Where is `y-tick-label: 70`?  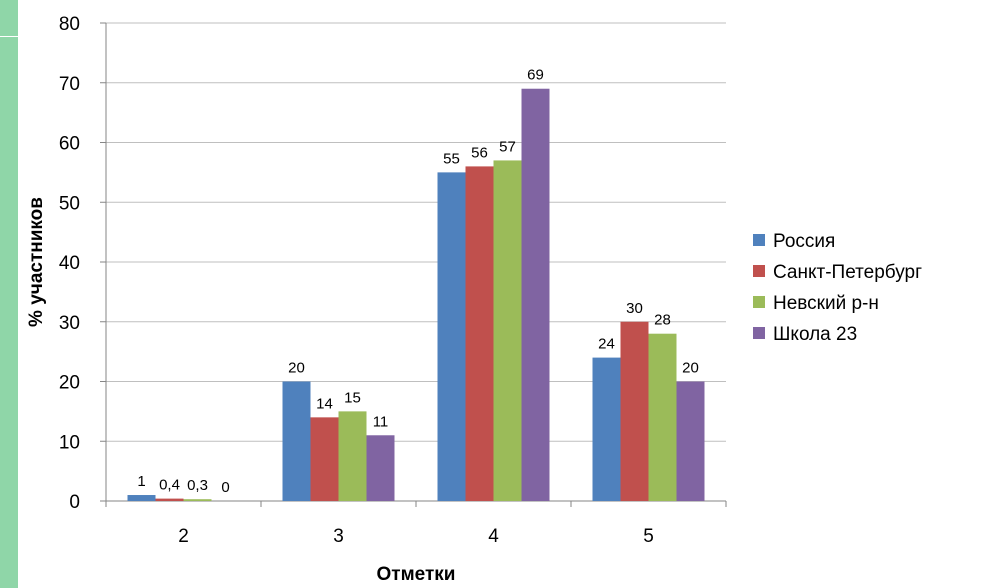
y-tick-label: 70 is located at coordinates (69, 84).